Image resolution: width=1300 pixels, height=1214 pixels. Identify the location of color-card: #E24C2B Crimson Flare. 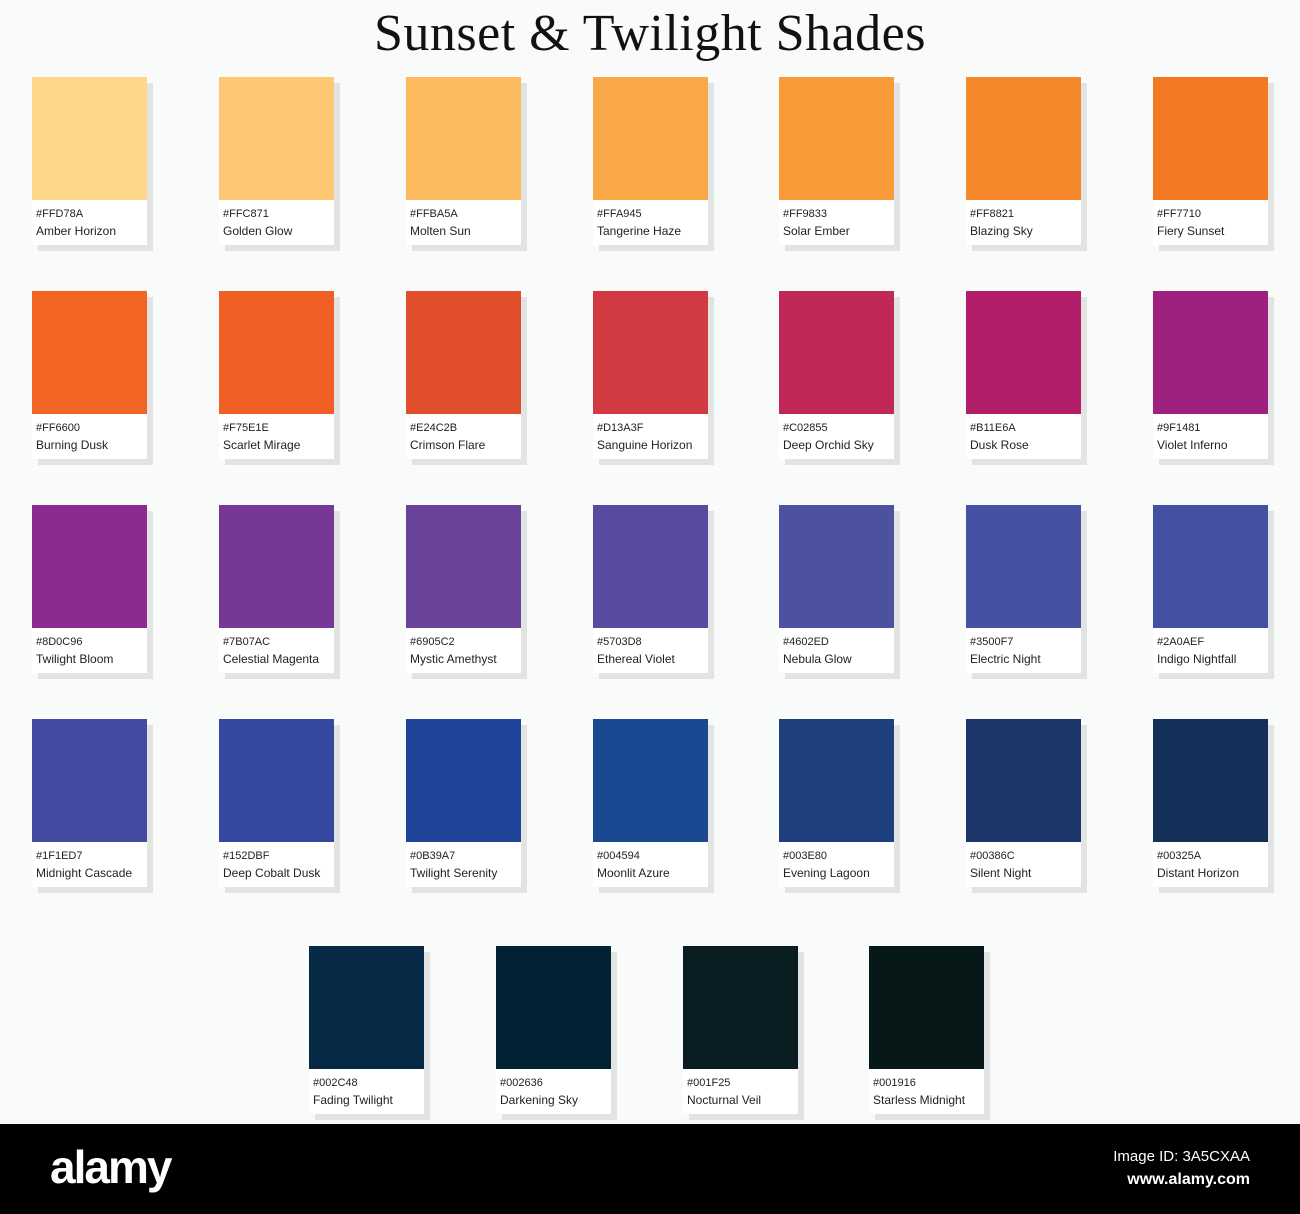
(466, 378).